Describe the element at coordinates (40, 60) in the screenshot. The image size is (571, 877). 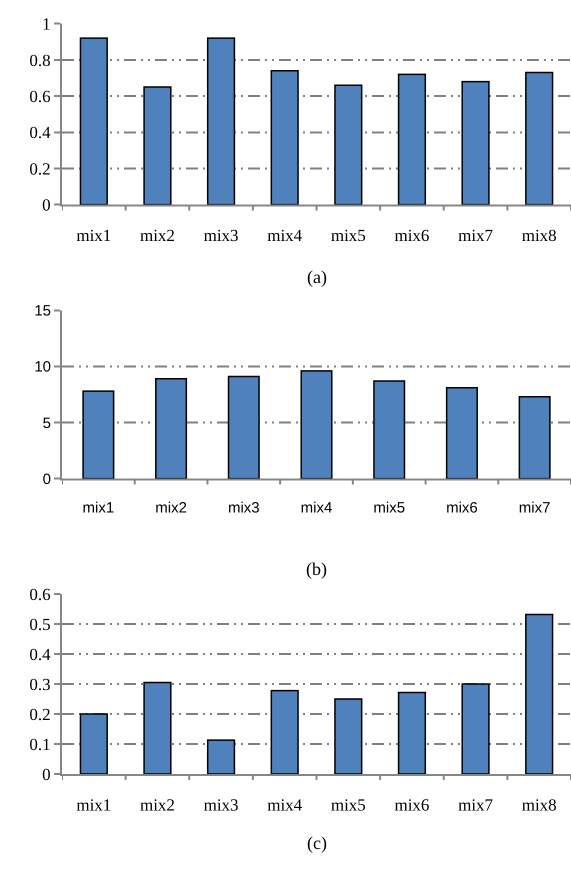
I see `y-tick-label: 0.8` at that location.